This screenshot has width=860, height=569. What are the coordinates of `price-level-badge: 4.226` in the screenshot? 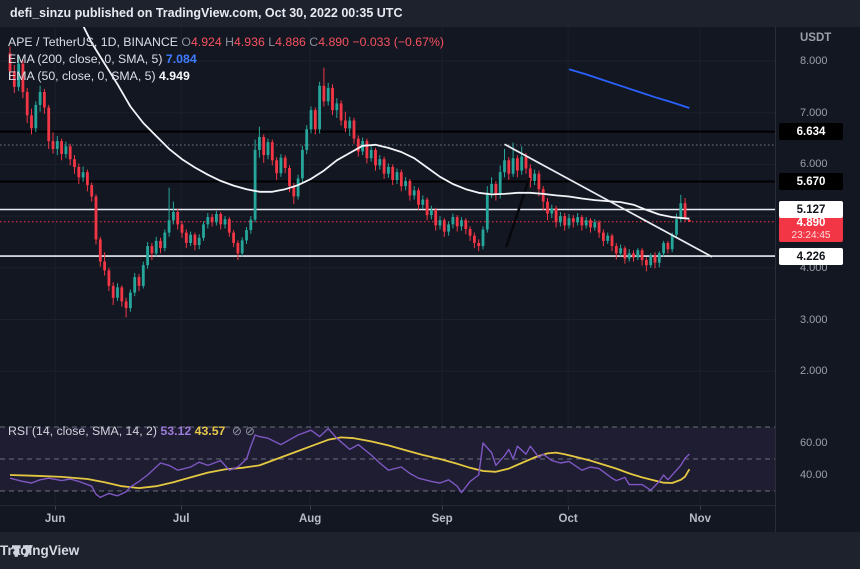 It's located at (811, 256).